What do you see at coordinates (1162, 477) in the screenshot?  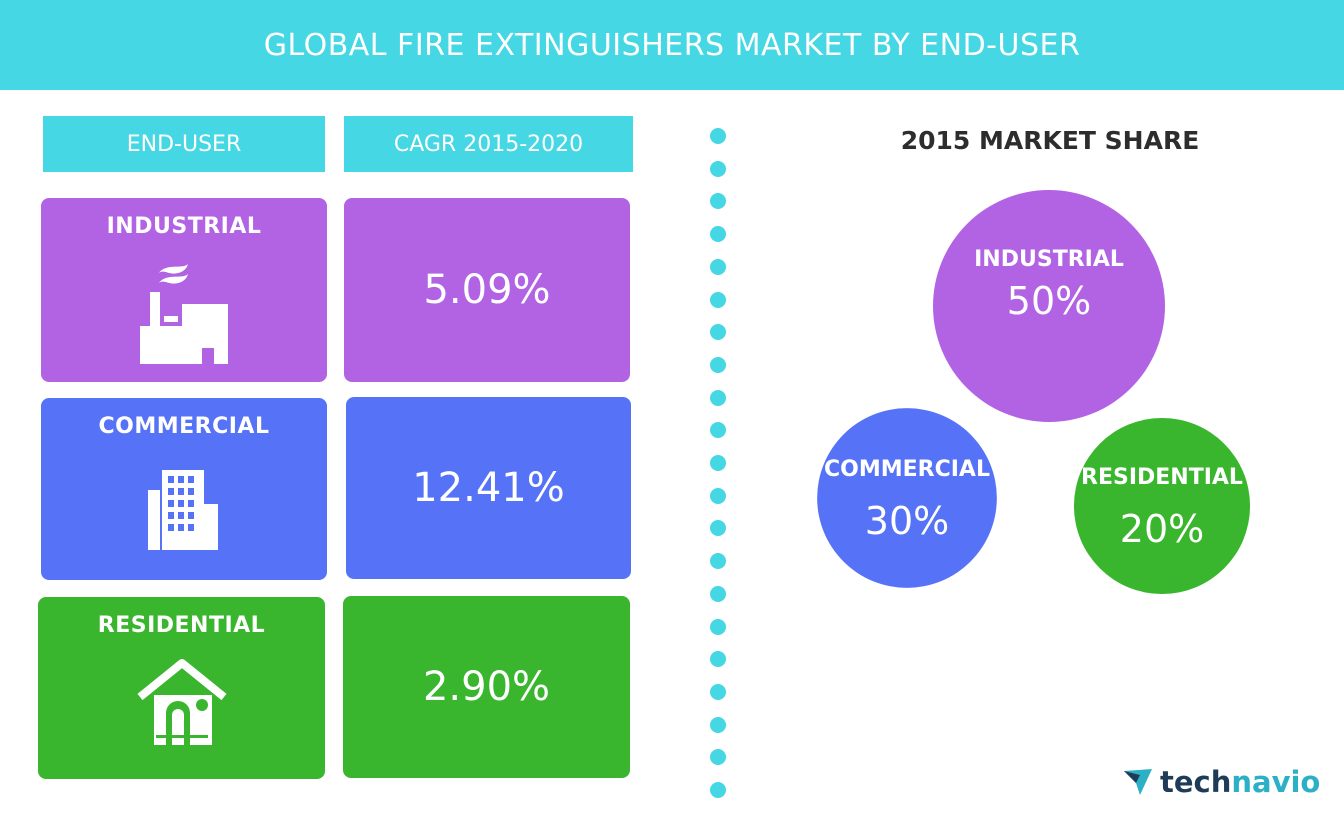 I see `bubble-label-residential: RESIDENTIAL` at bounding box center [1162, 477].